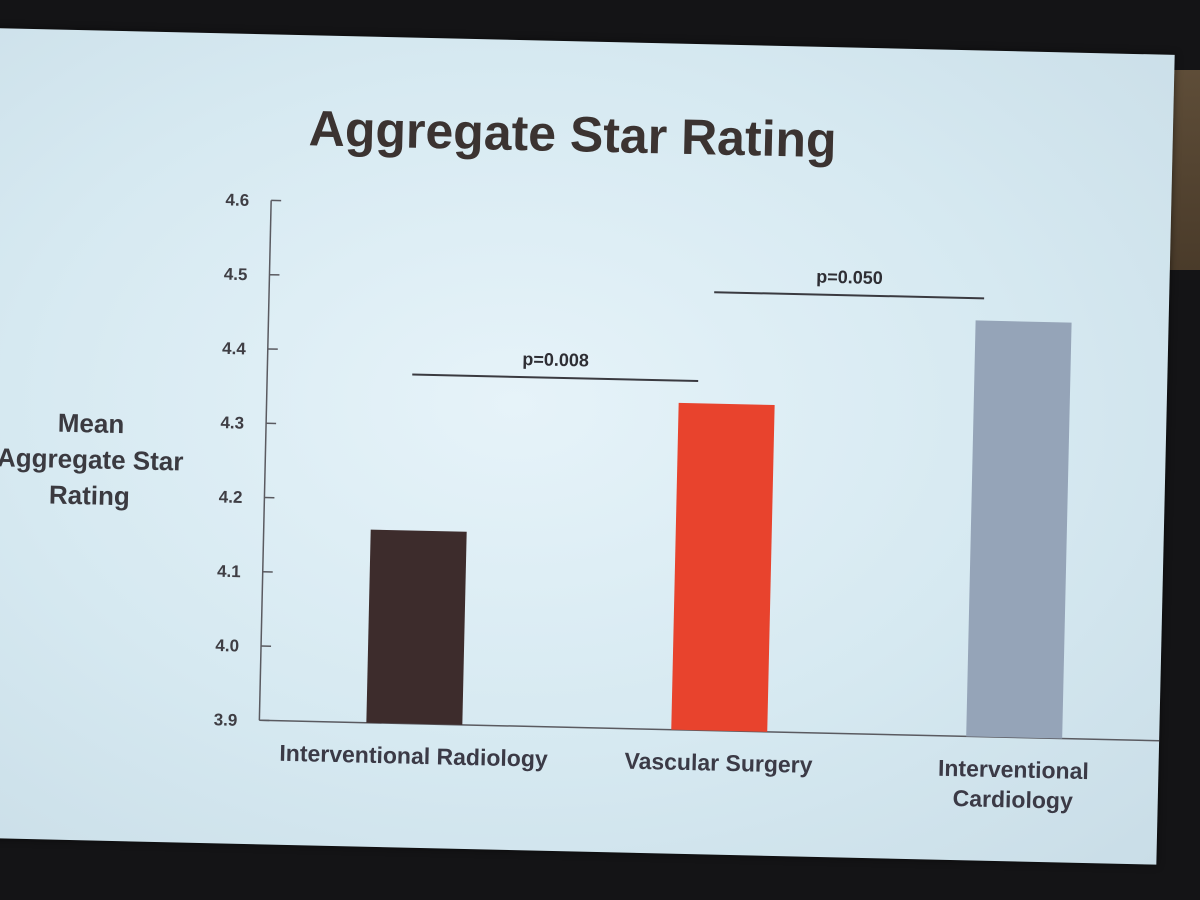 This screenshot has height=900, width=1200. I want to click on y-tick-label: 4.6, so click(237, 200).